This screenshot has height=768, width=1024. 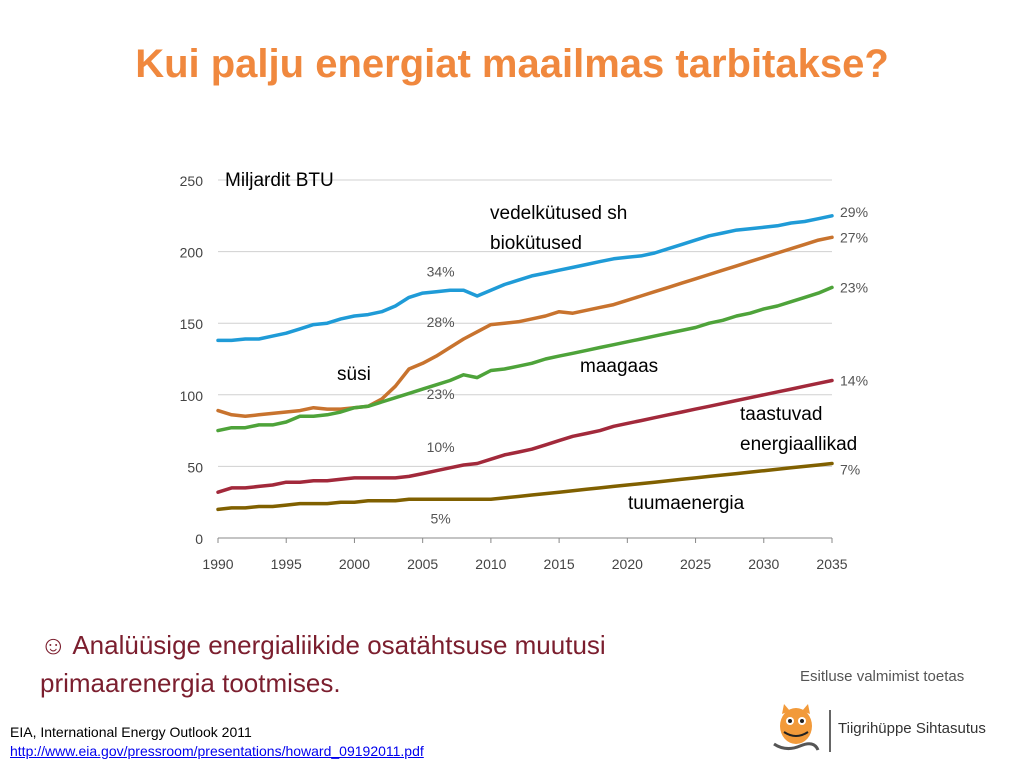 I want to click on y-tick-label: 100, so click(x=192, y=396).